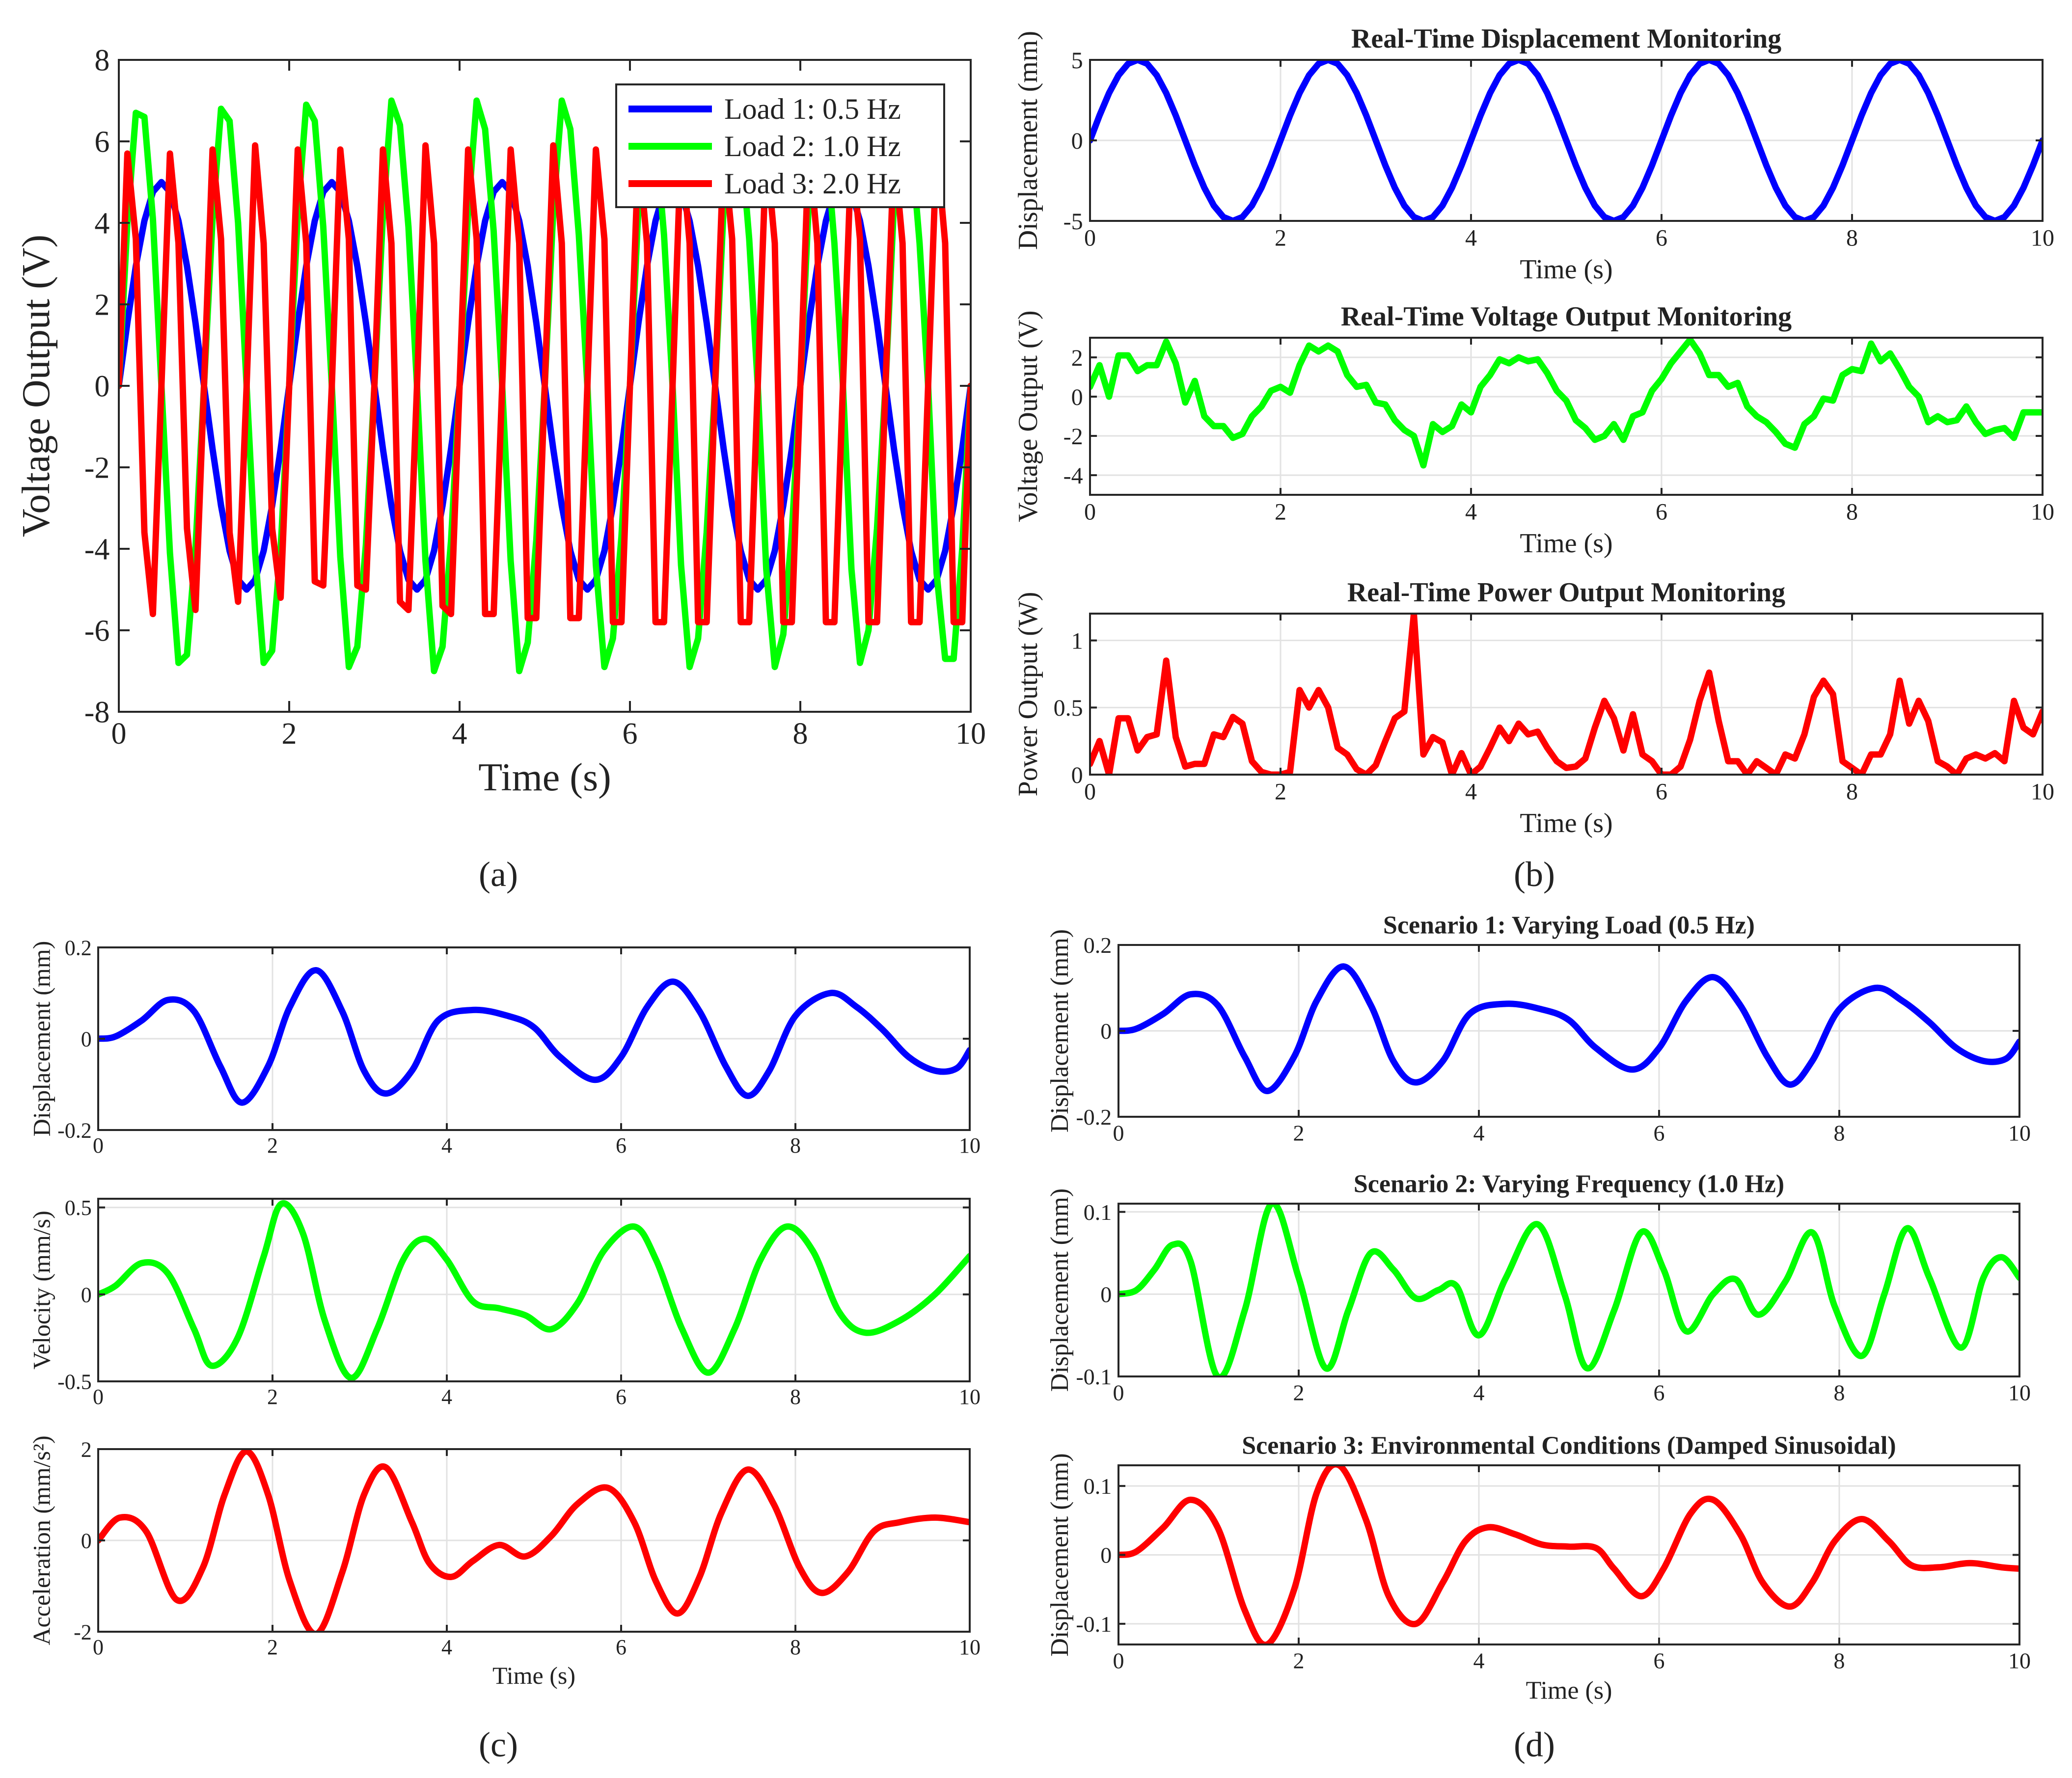  Describe the element at coordinates (1566, 269) in the screenshot. I see `x-axis-label-b1: Time (s)` at that location.